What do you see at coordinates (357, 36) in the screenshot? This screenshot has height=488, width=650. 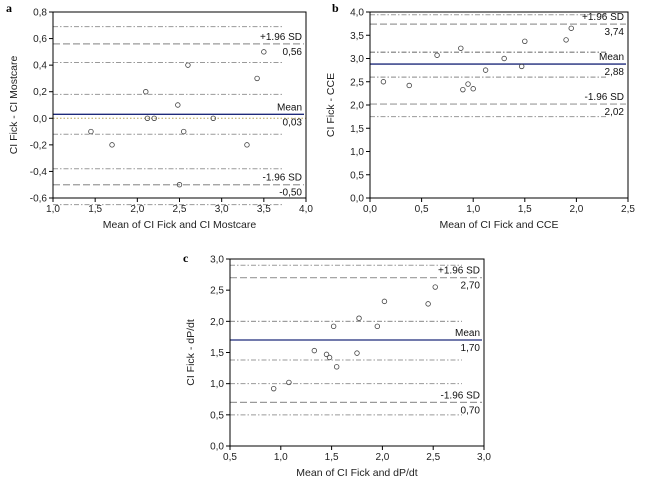 I see `y-tick-label: 3,5` at bounding box center [357, 36].